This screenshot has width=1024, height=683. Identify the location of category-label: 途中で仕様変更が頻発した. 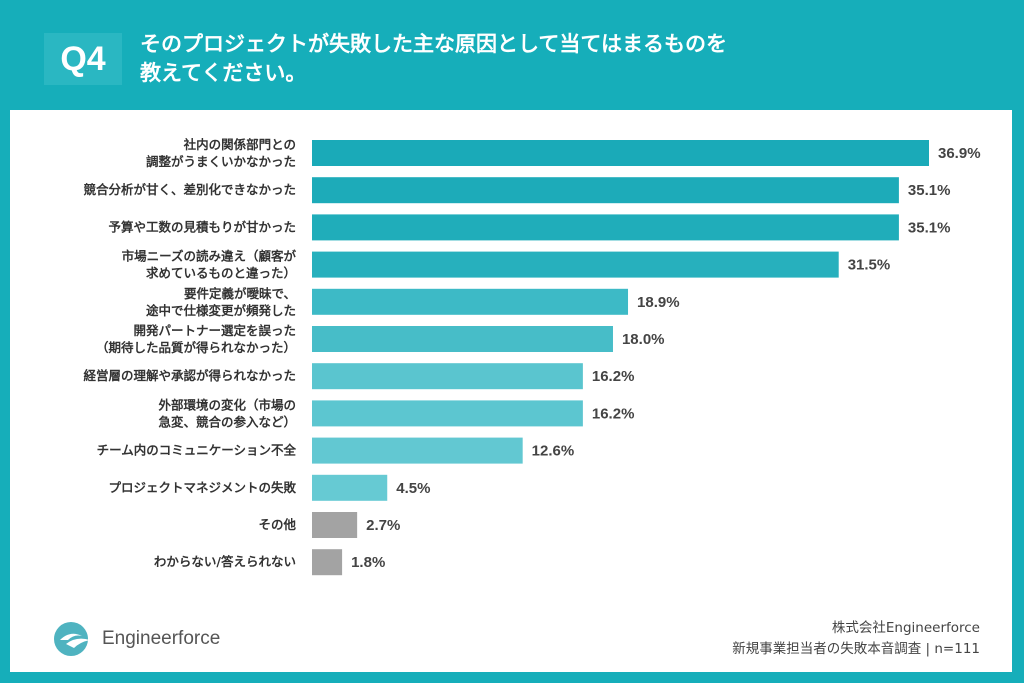
(221, 310).